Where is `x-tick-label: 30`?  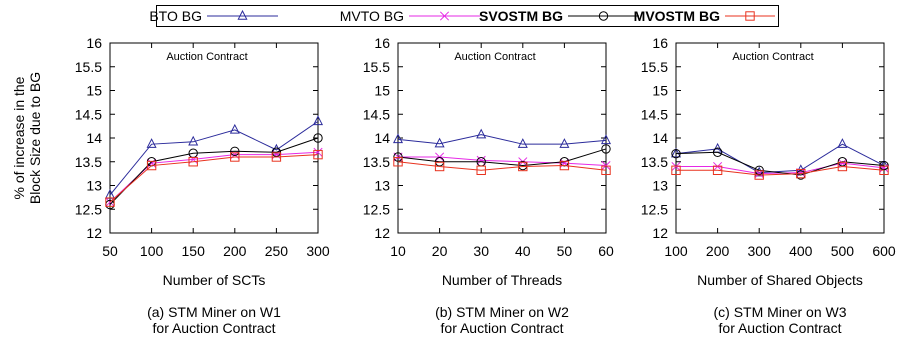
x-tick-label: 30 is located at coordinates (481, 251).